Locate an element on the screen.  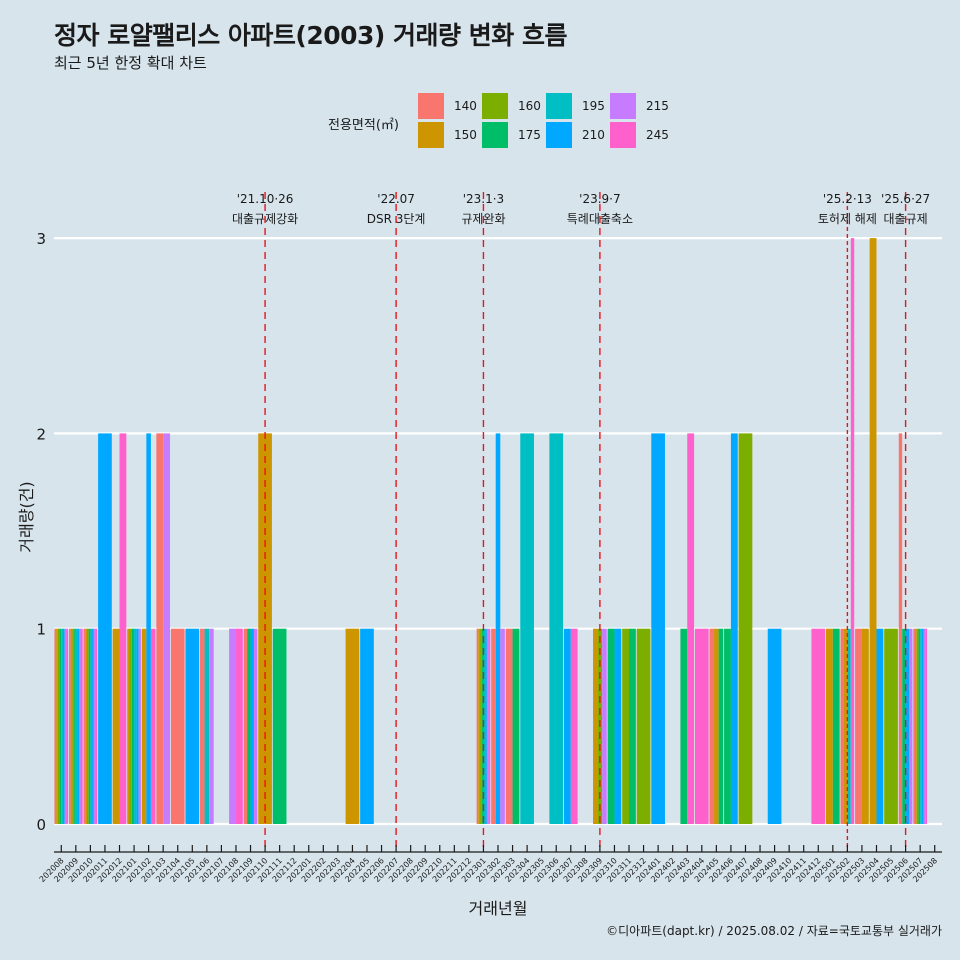
event-date-label: '21.10·26 is located at coordinates (265, 199).